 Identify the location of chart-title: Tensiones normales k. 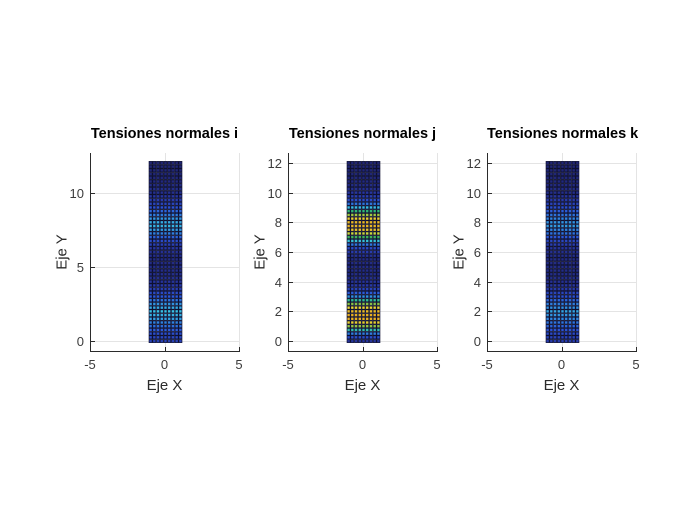
(563, 134).